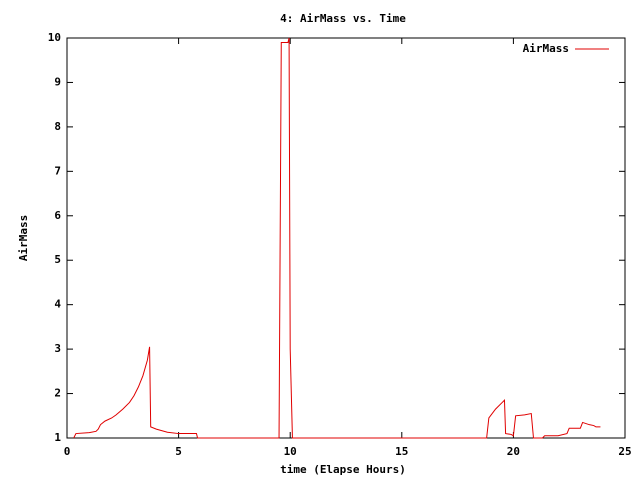  Describe the element at coordinates (23, 238) in the screenshot. I see `y-axis-label: AirMass` at that location.